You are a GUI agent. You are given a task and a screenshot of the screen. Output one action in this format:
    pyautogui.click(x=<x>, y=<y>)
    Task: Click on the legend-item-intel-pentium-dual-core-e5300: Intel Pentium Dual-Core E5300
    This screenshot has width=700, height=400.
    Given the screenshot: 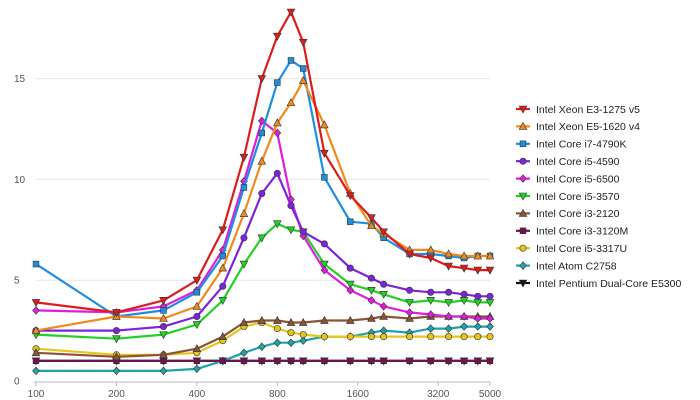 What is the action you would take?
    pyautogui.click(x=598, y=284)
    